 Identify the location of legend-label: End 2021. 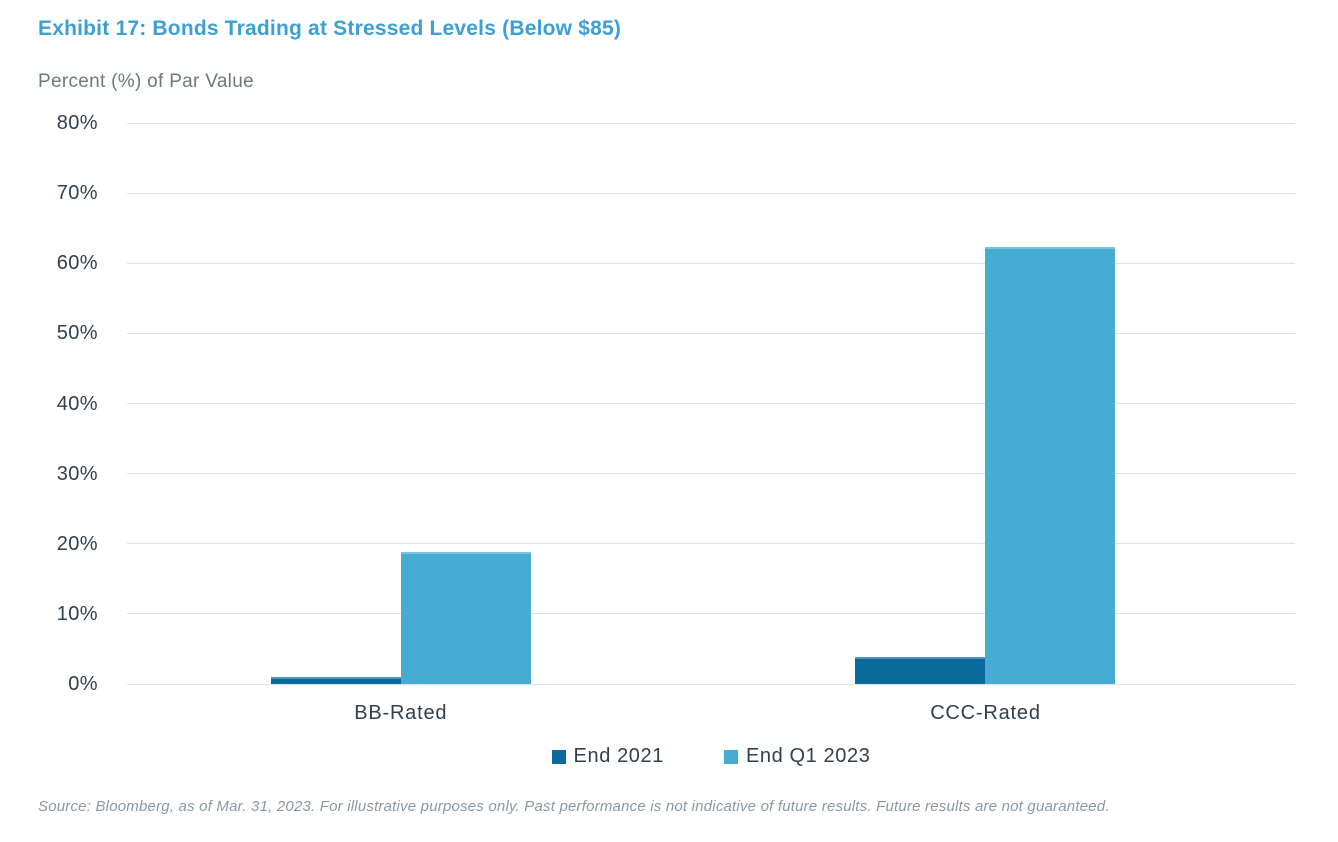
(618, 756).